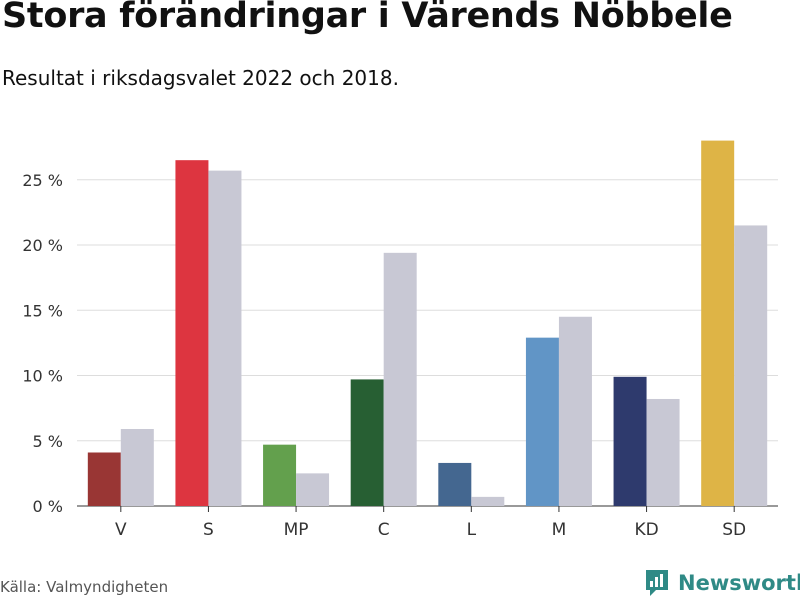 Image resolution: width=800 pixels, height=600 pixels. I want to click on bar-2018-s, so click(225, 338).